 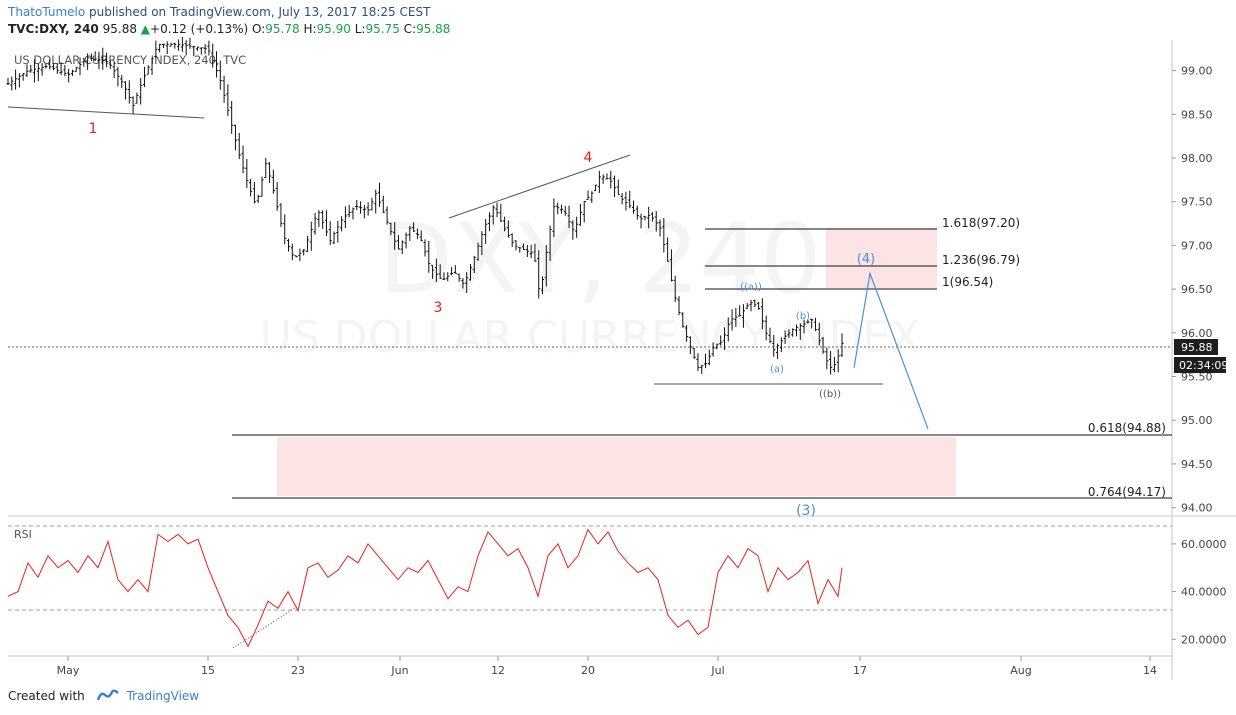 I want to click on last-price: 95.88, so click(x=119, y=29).